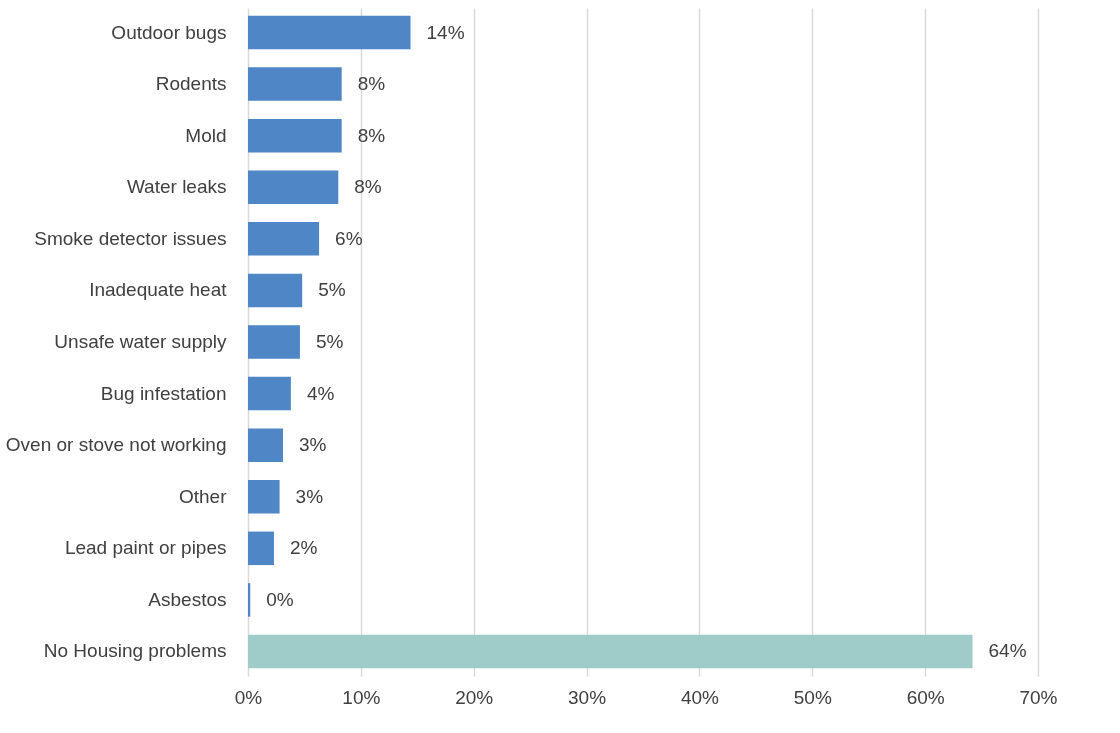 The height and width of the screenshot is (733, 1120). What do you see at coordinates (700, 697) in the screenshot?
I see `x-tick-label: 40%` at bounding box center [700, 697].